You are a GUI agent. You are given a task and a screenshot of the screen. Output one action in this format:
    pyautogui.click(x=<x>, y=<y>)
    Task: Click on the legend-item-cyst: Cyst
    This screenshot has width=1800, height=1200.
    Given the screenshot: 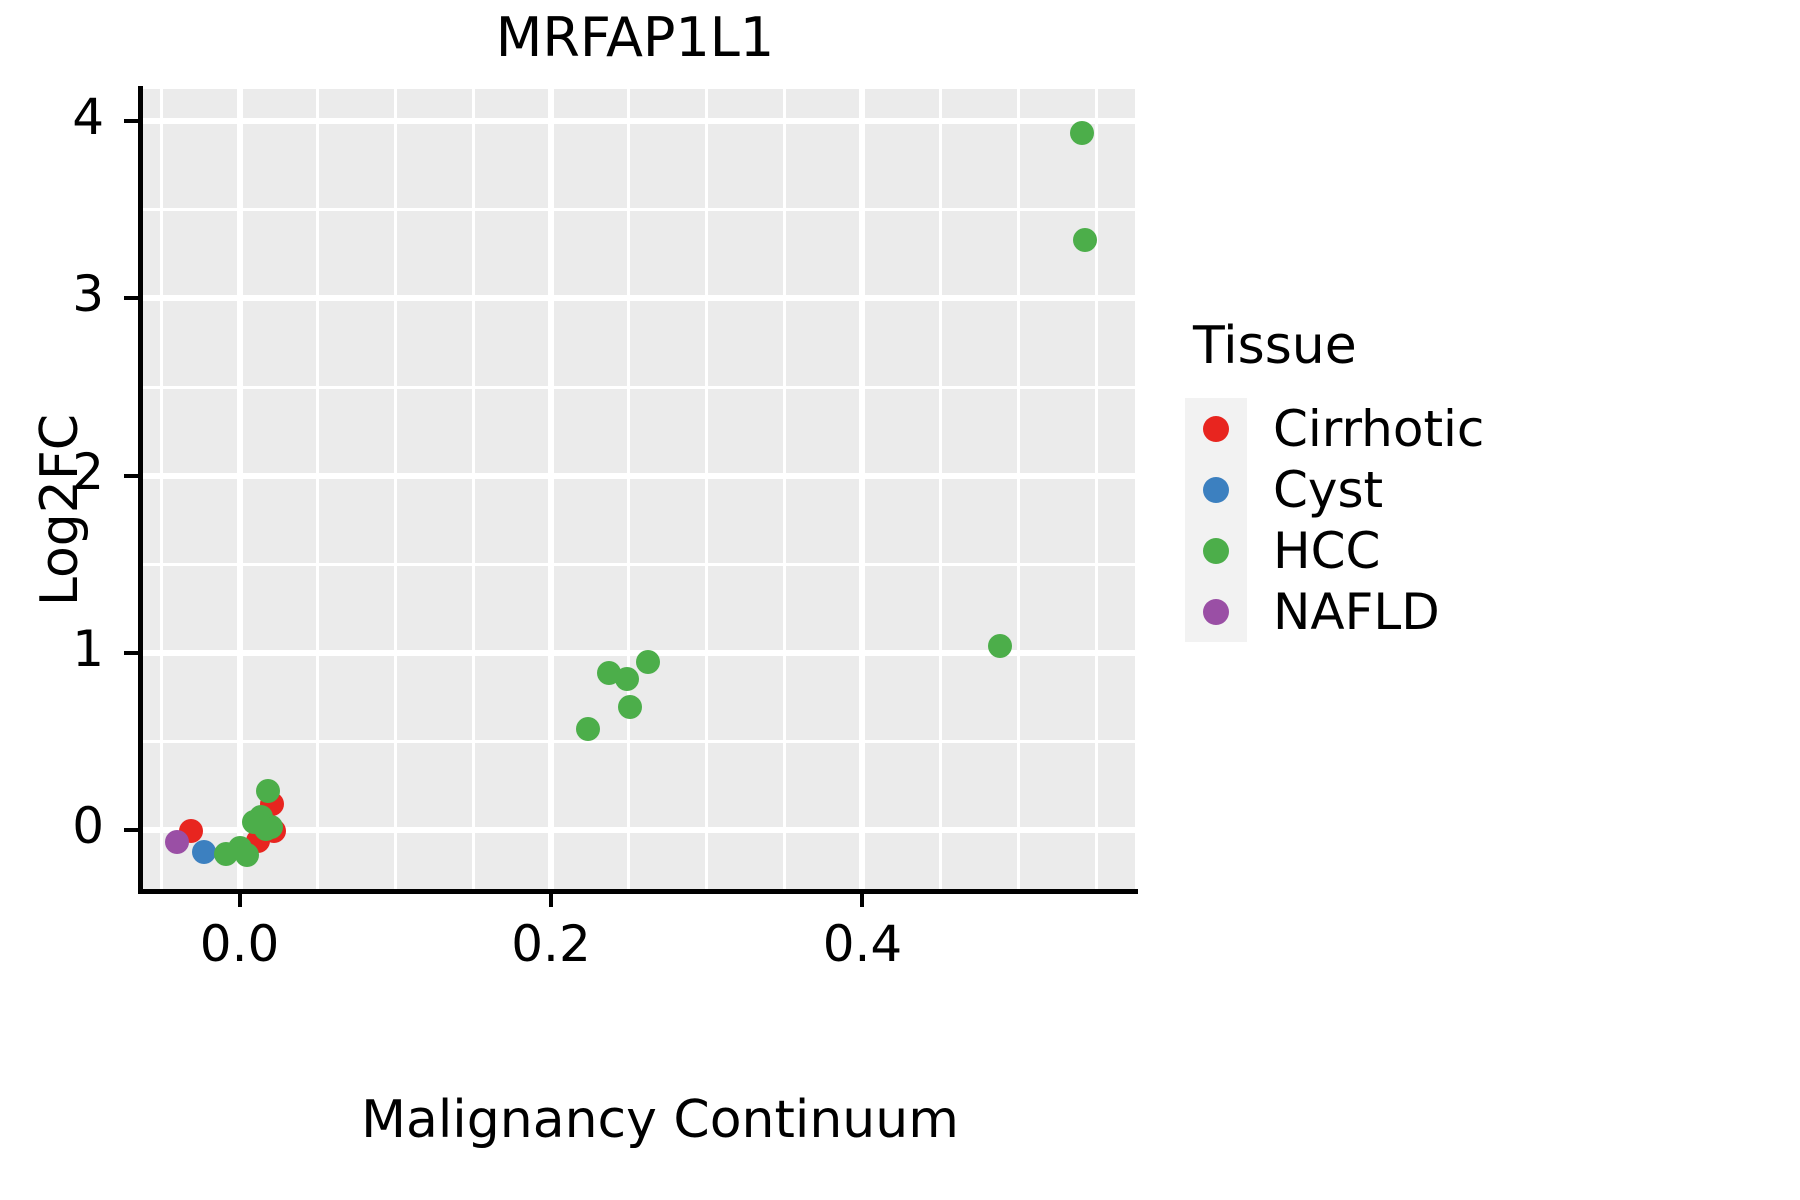 What is the action you would take?
    pyautogui.click(x=1485, y=489)
    